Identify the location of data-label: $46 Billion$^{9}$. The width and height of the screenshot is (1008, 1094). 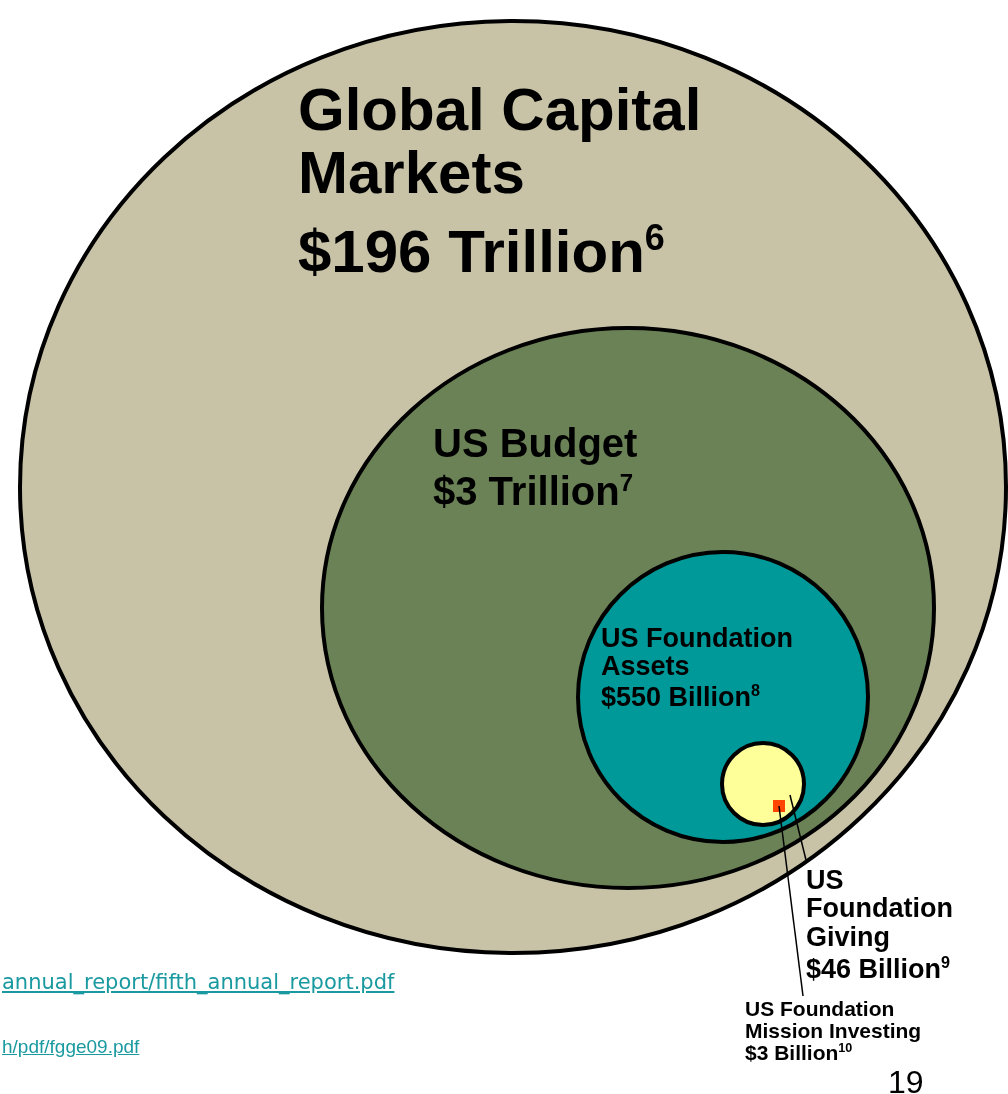
(879, 969).